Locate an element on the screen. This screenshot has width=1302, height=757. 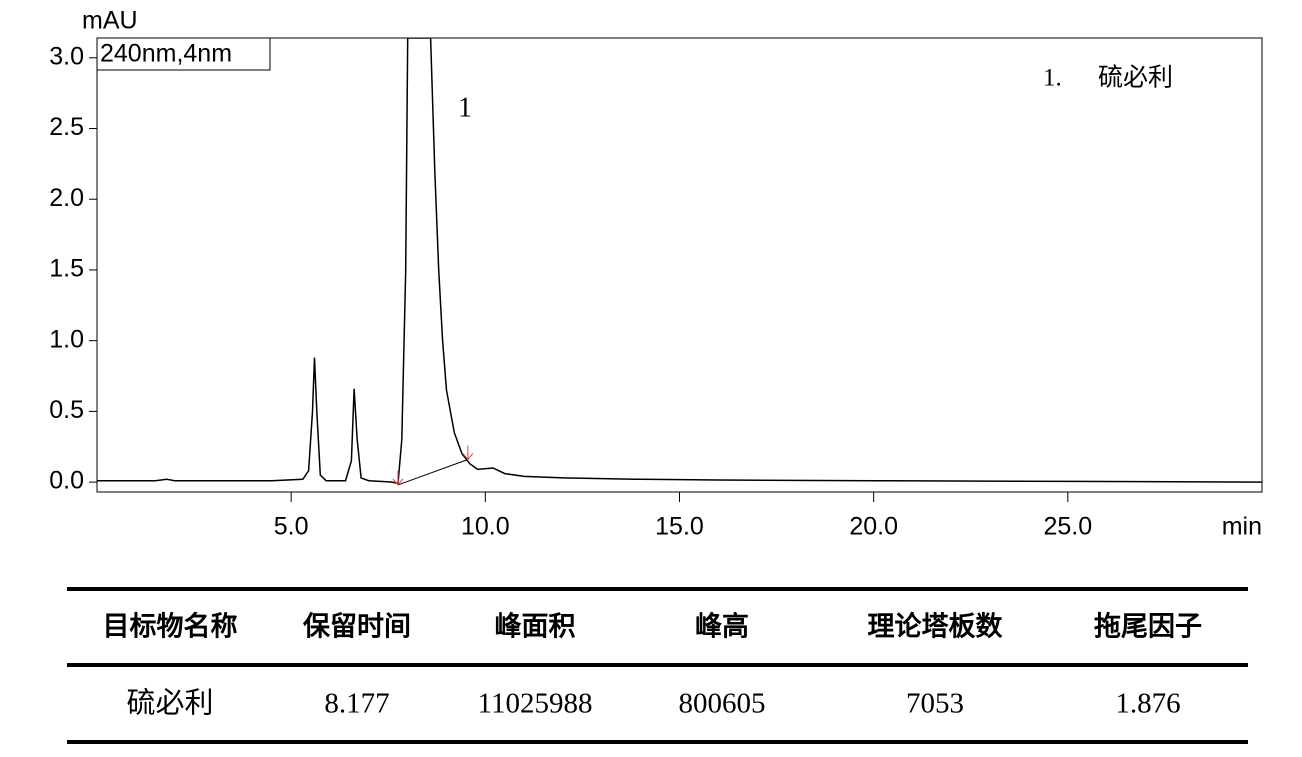
table-header: 拖尾因子 is located at coordinates (1148, 627).